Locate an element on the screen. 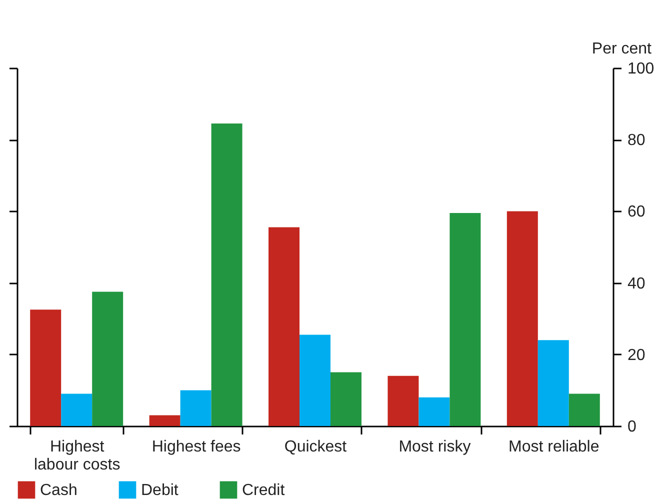 This screenshot has width=670, height=502. y-axis-title: Per cent is located at coordinates (622, 49).